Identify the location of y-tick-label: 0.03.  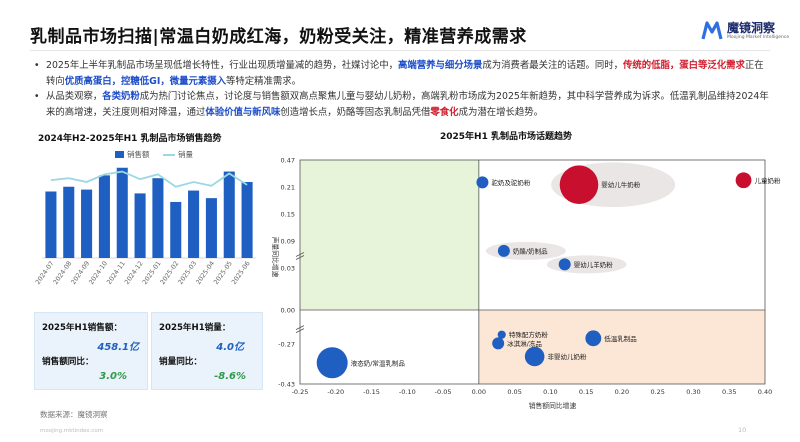
(288, 269).